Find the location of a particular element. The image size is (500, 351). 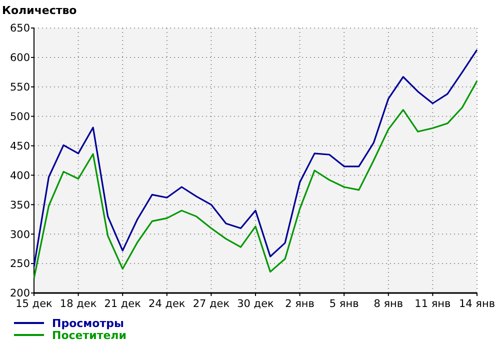

x-tick-label: 8 янв is located at coordinates (389, 304).